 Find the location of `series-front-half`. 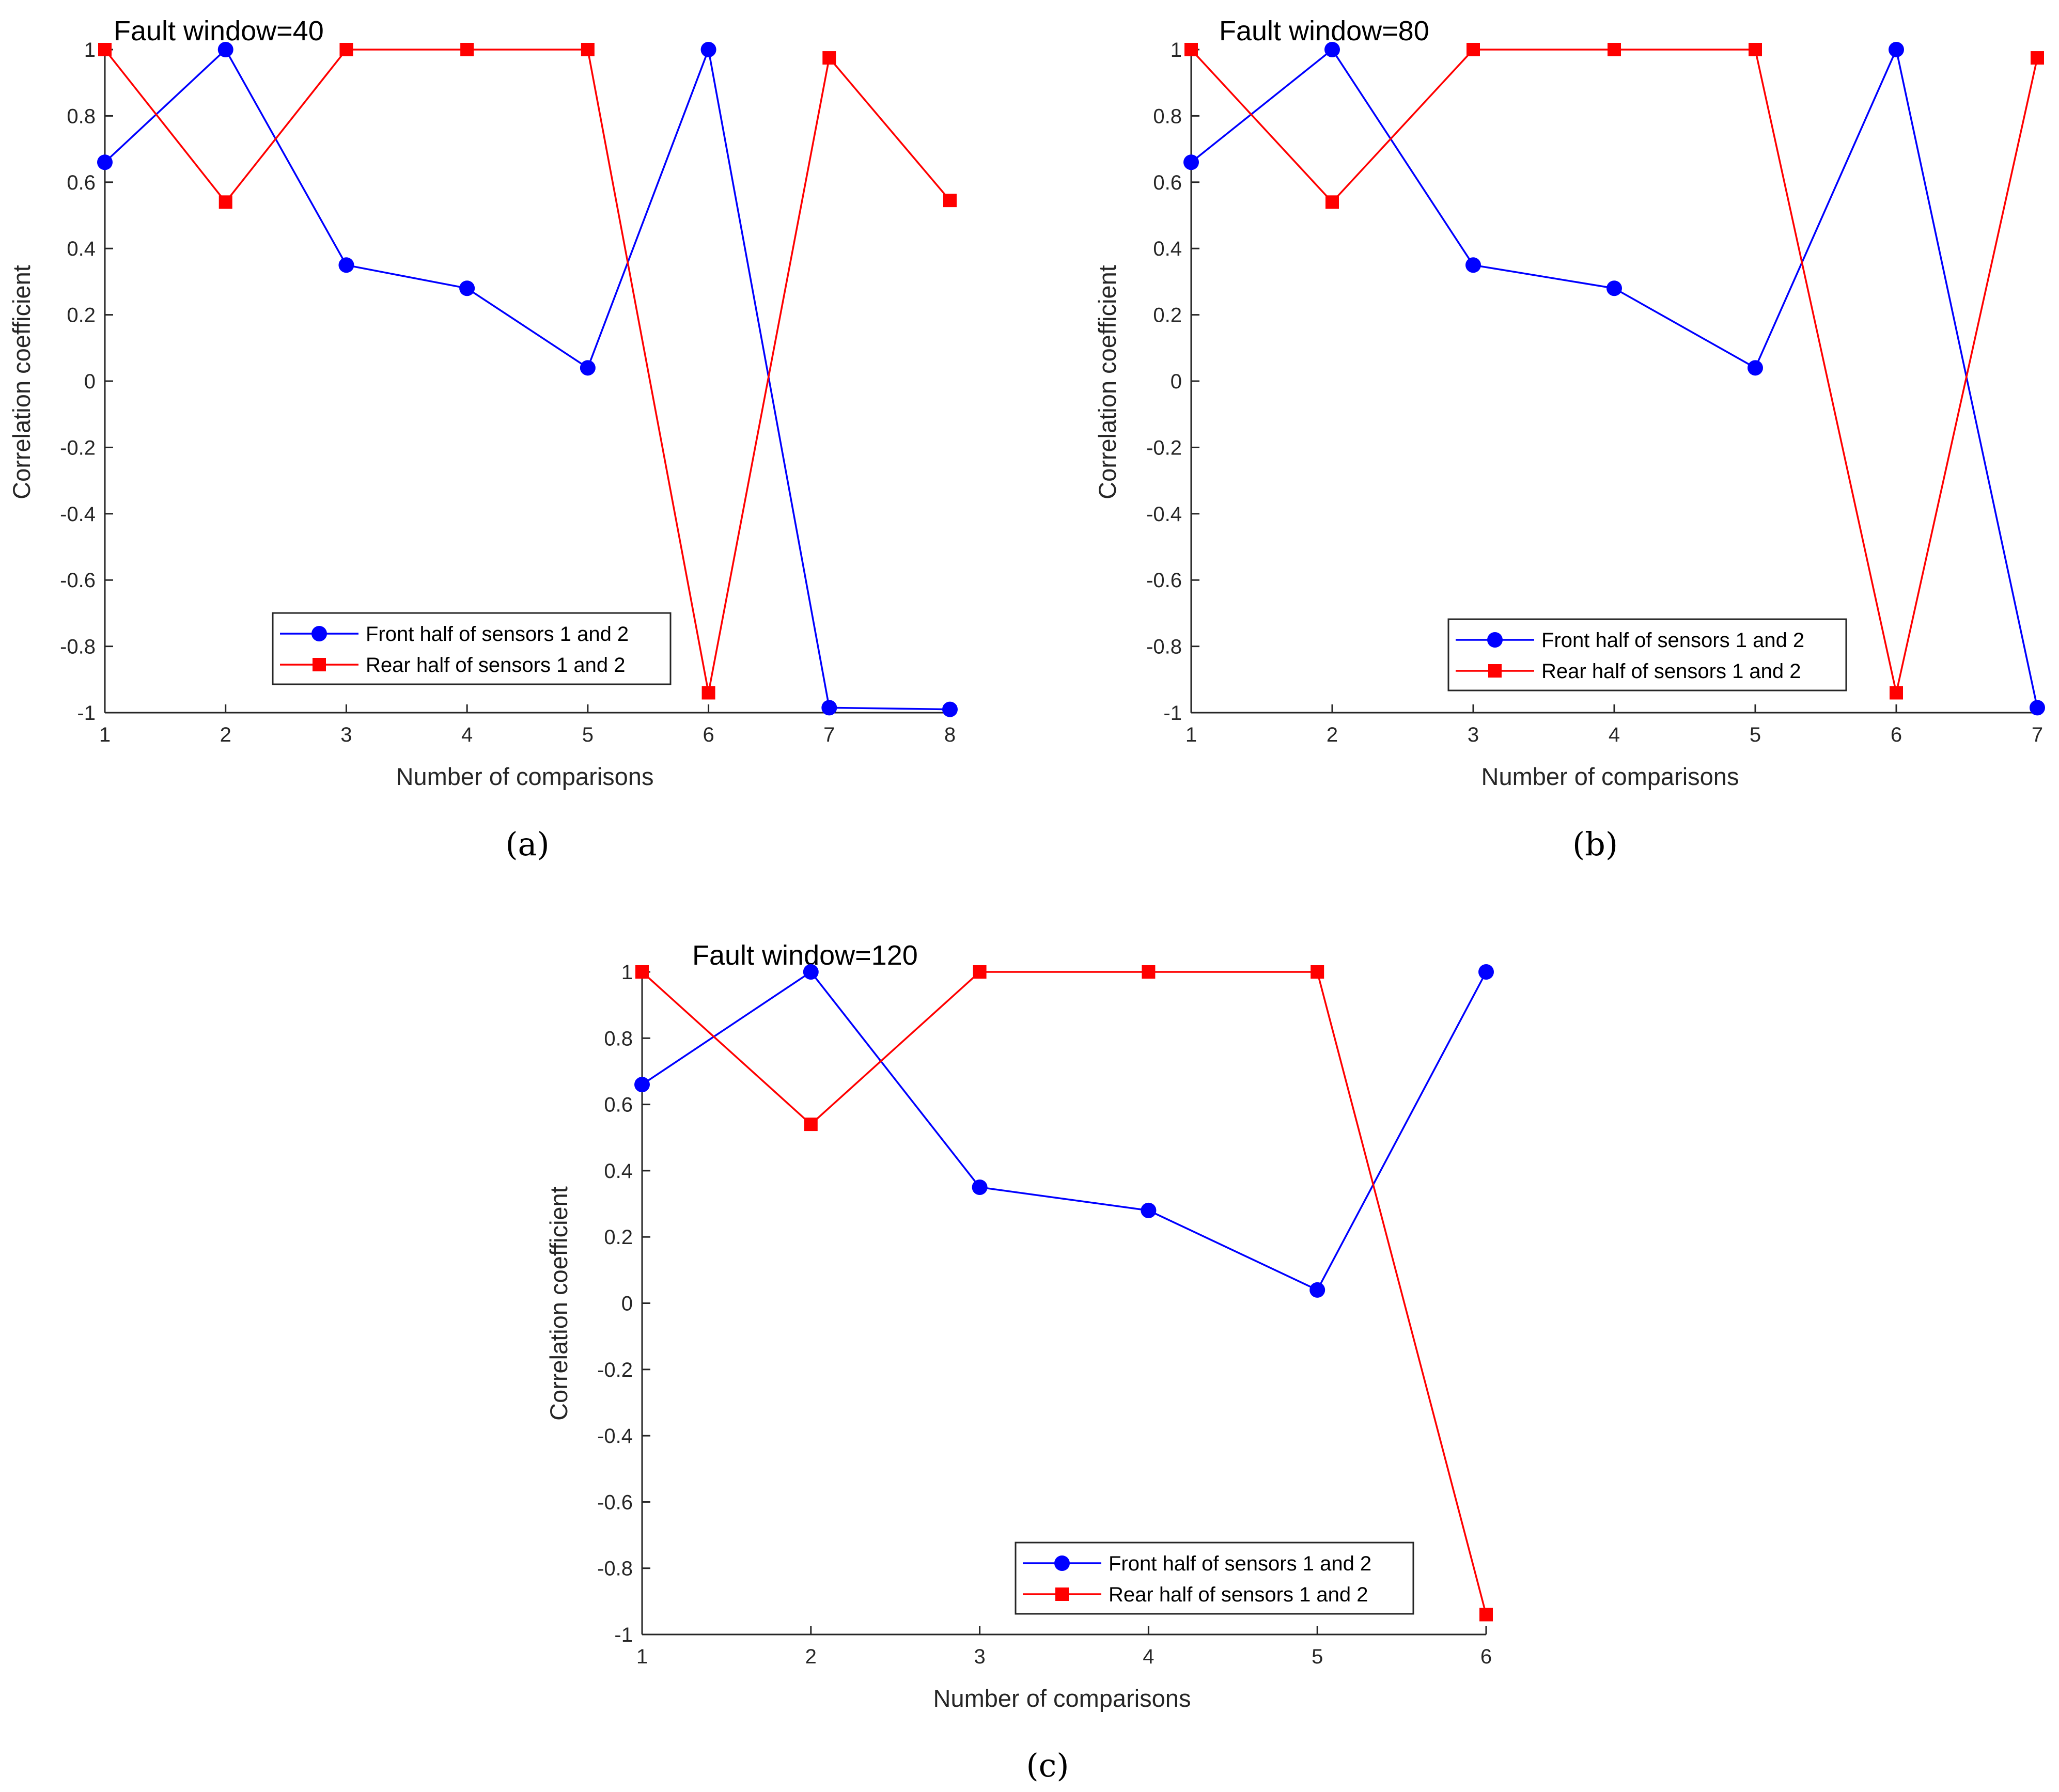

series-front-half is located at coordinates (1064, 1131).